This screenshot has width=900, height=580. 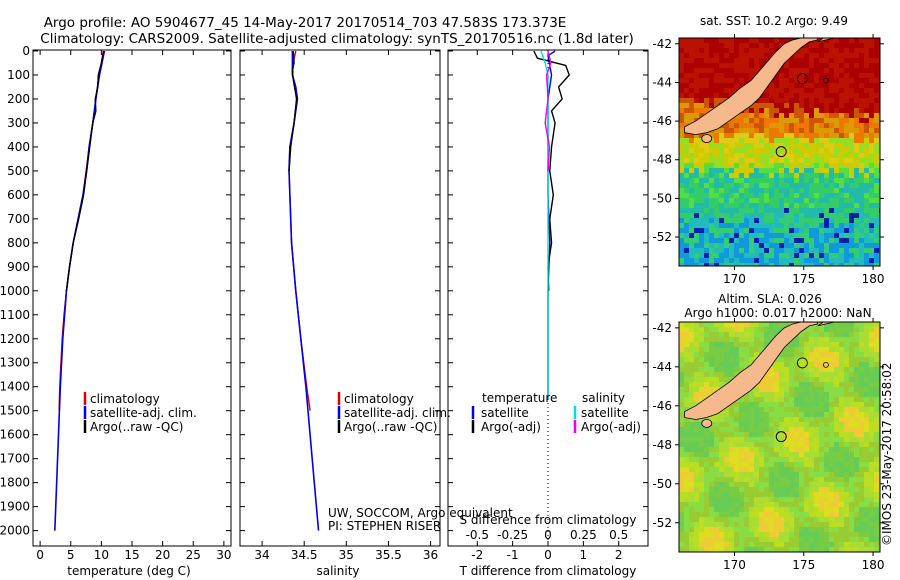 What do you see at coordinates (261, 555) in the screenshot?
I see `x-tick-label: 34` at bounding box center [261, 555].